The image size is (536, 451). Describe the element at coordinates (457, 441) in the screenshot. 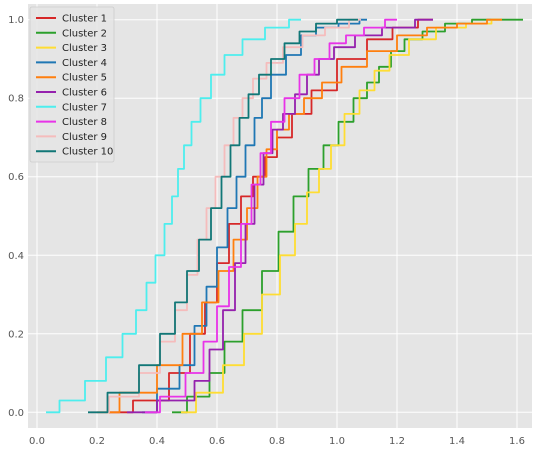

I see `x-tick-label: 1.4` at that location.